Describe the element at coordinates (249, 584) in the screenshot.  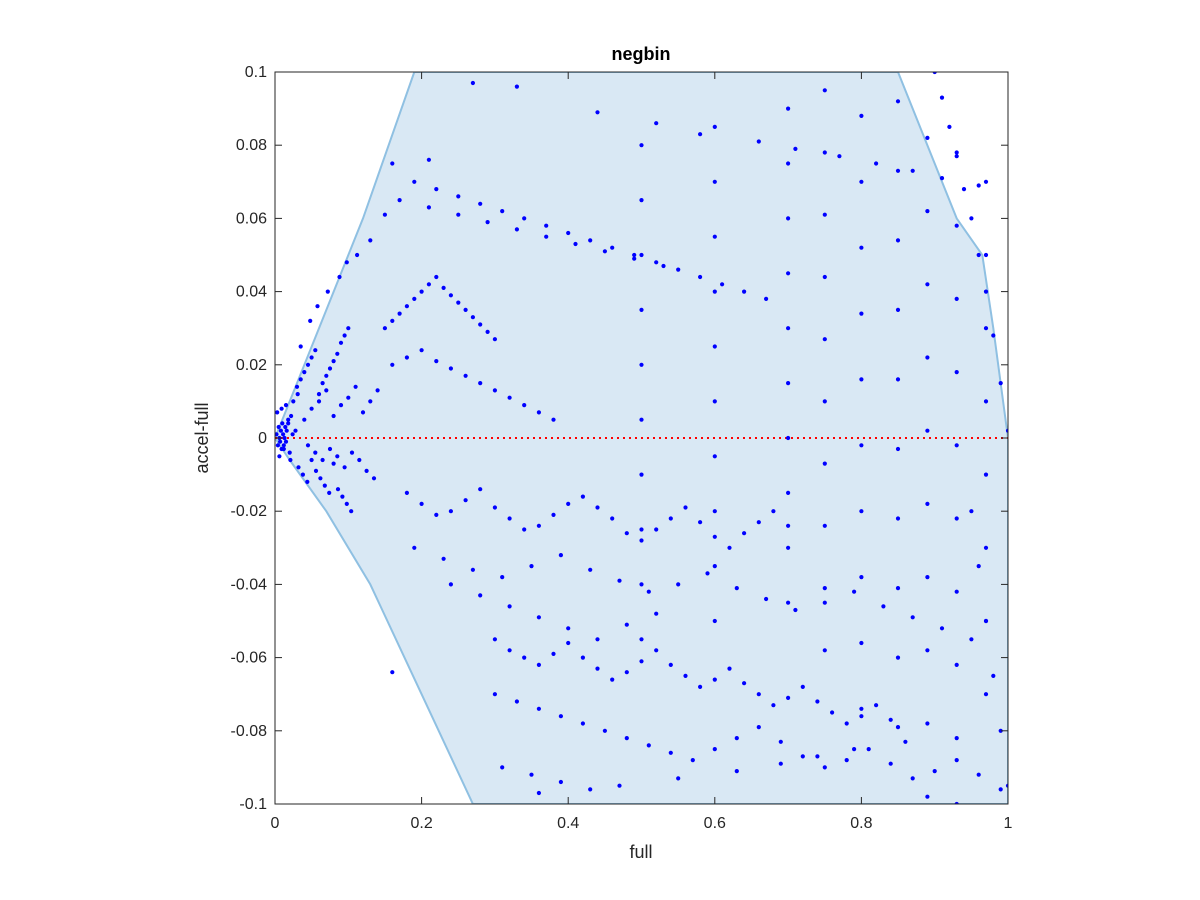
I see `y-tick-label: -0.04` at that location.